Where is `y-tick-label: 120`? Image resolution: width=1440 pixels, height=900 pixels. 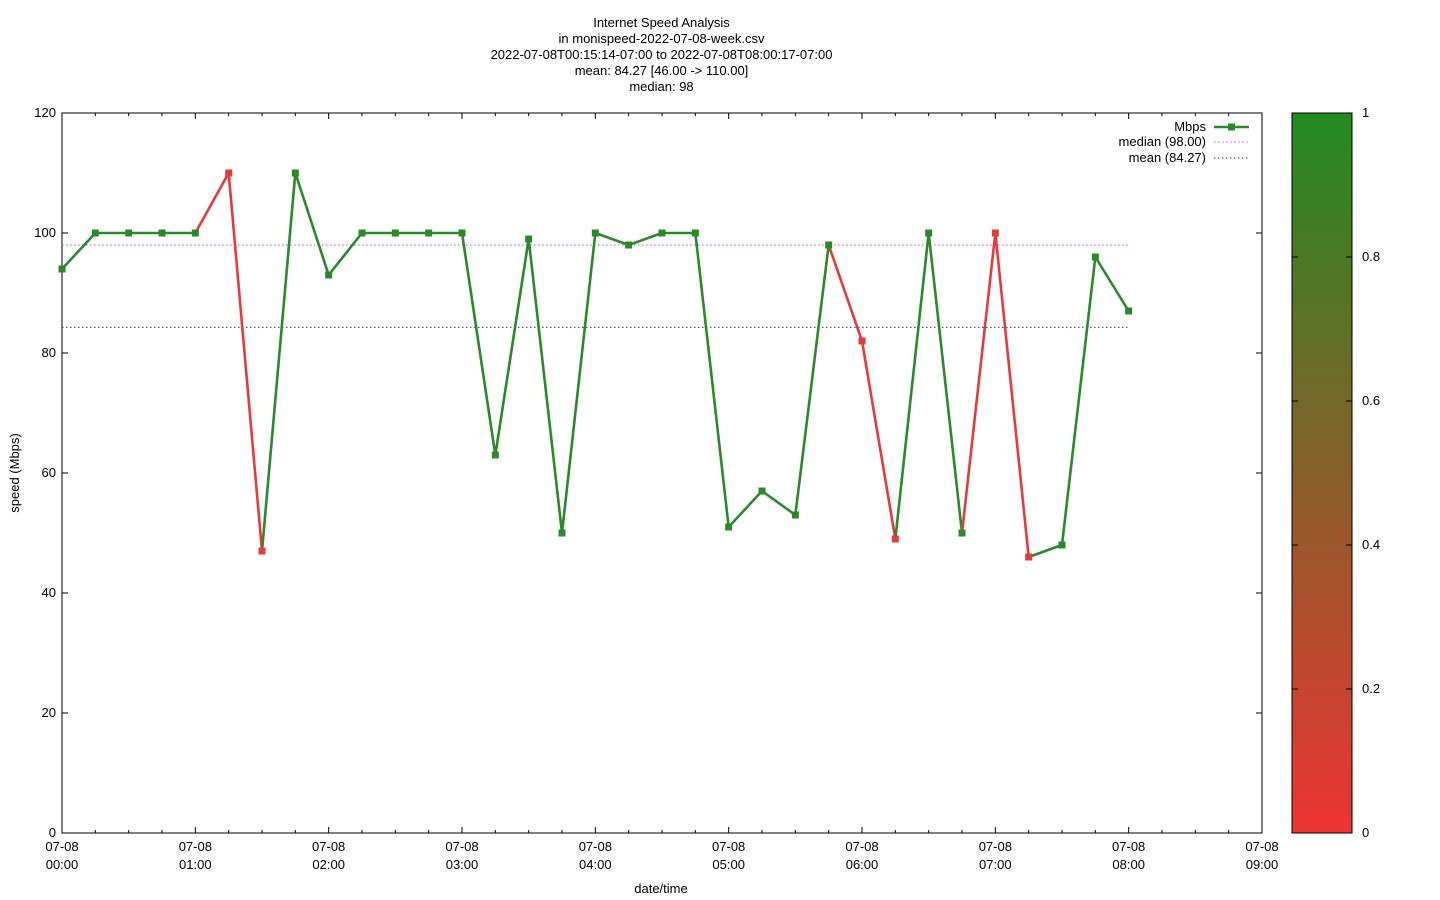
y-tick-label: 120 is located at coordinates (45, 112).